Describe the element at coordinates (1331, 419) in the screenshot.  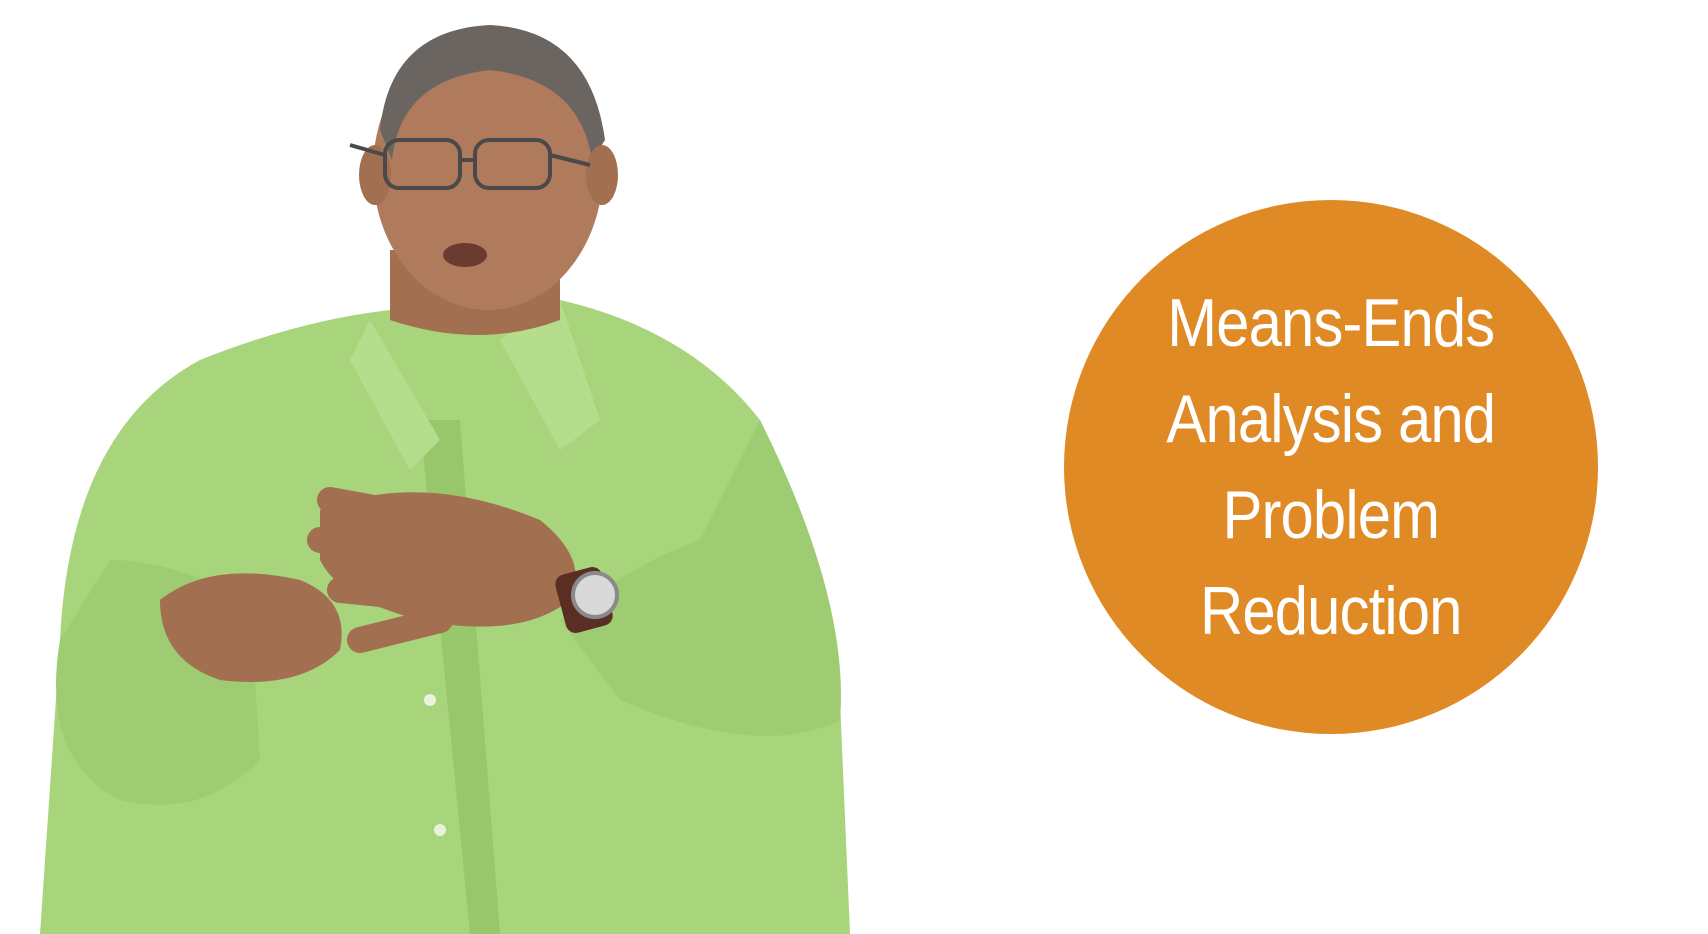
I see `topic-line-2: Analysis and` at that location.